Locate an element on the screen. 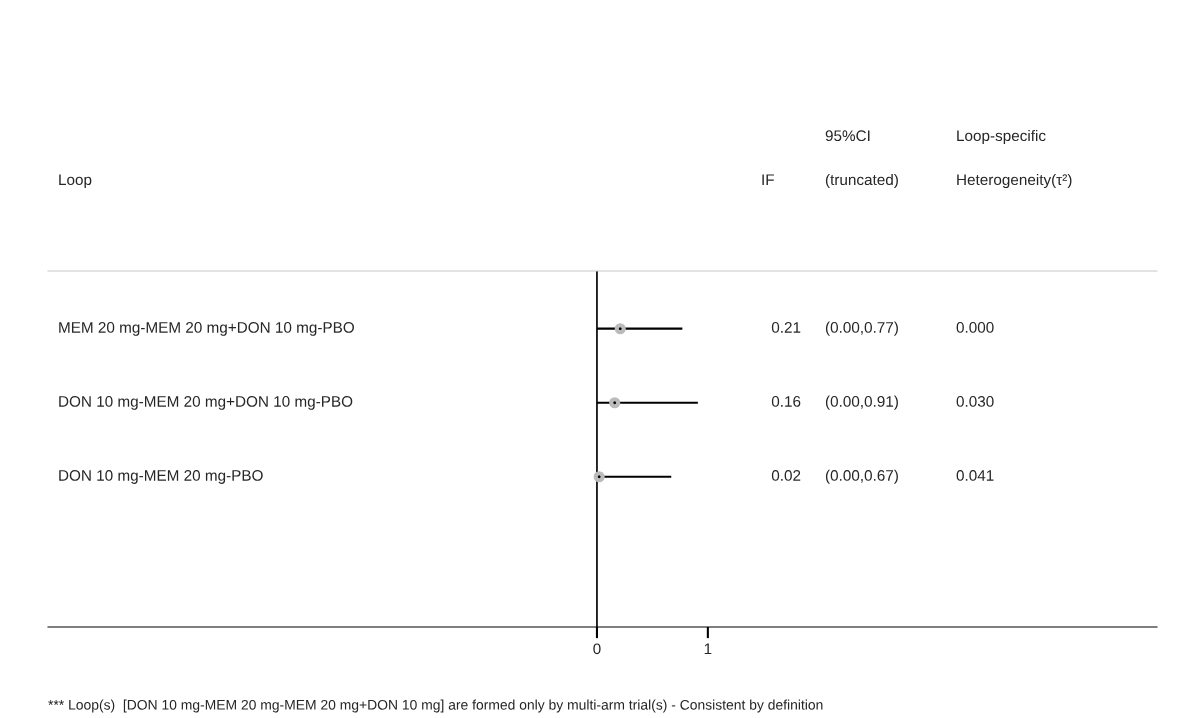 The width and height of the screenshot is (1203, 718). annotation: 0.030 is located at coordinates (975, 401).